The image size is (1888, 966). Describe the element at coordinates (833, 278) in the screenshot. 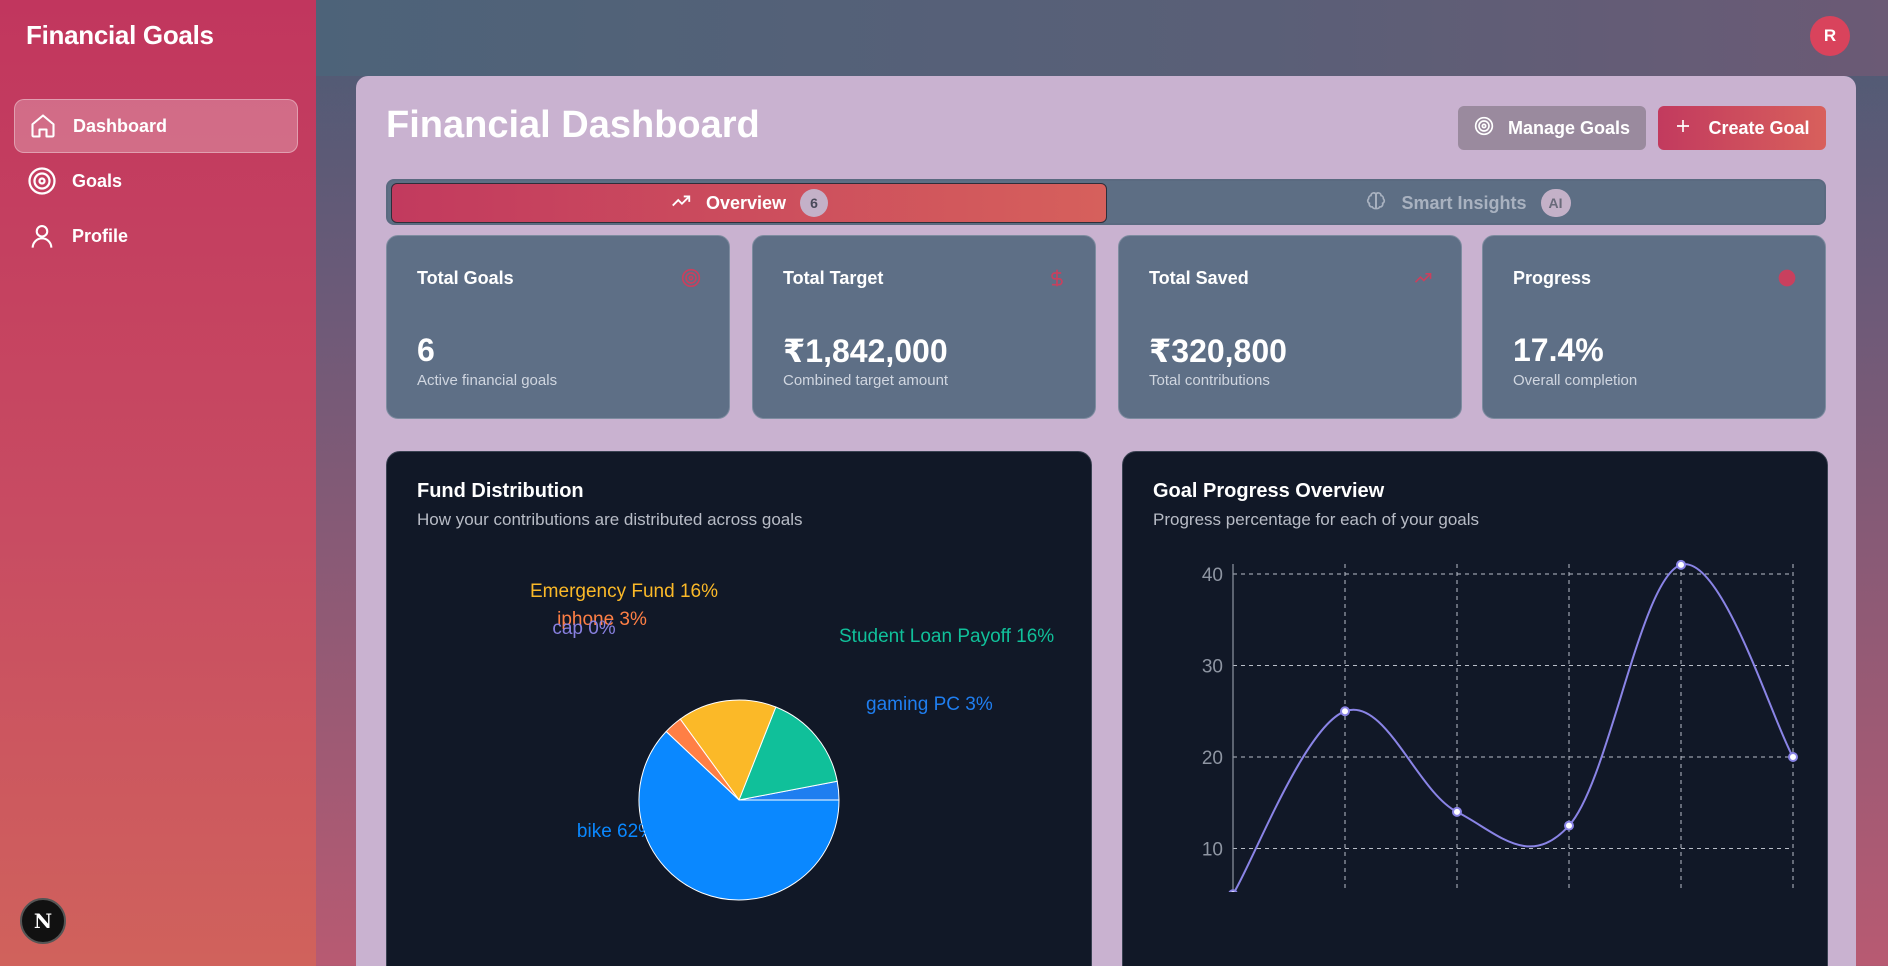

I see `stat-title: Total Target` at that location.